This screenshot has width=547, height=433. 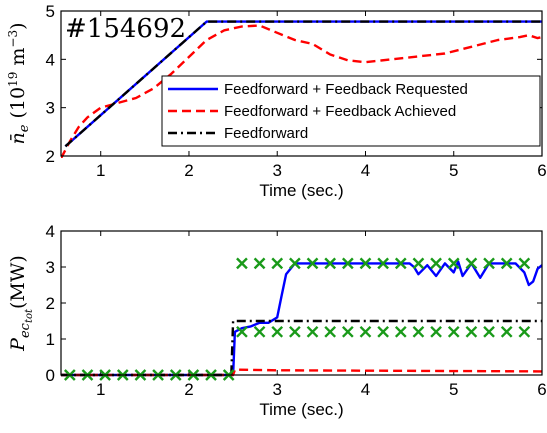 I want to click on legend-label: Feedforward + Feedback Achieved, so click(x=340, y=111).